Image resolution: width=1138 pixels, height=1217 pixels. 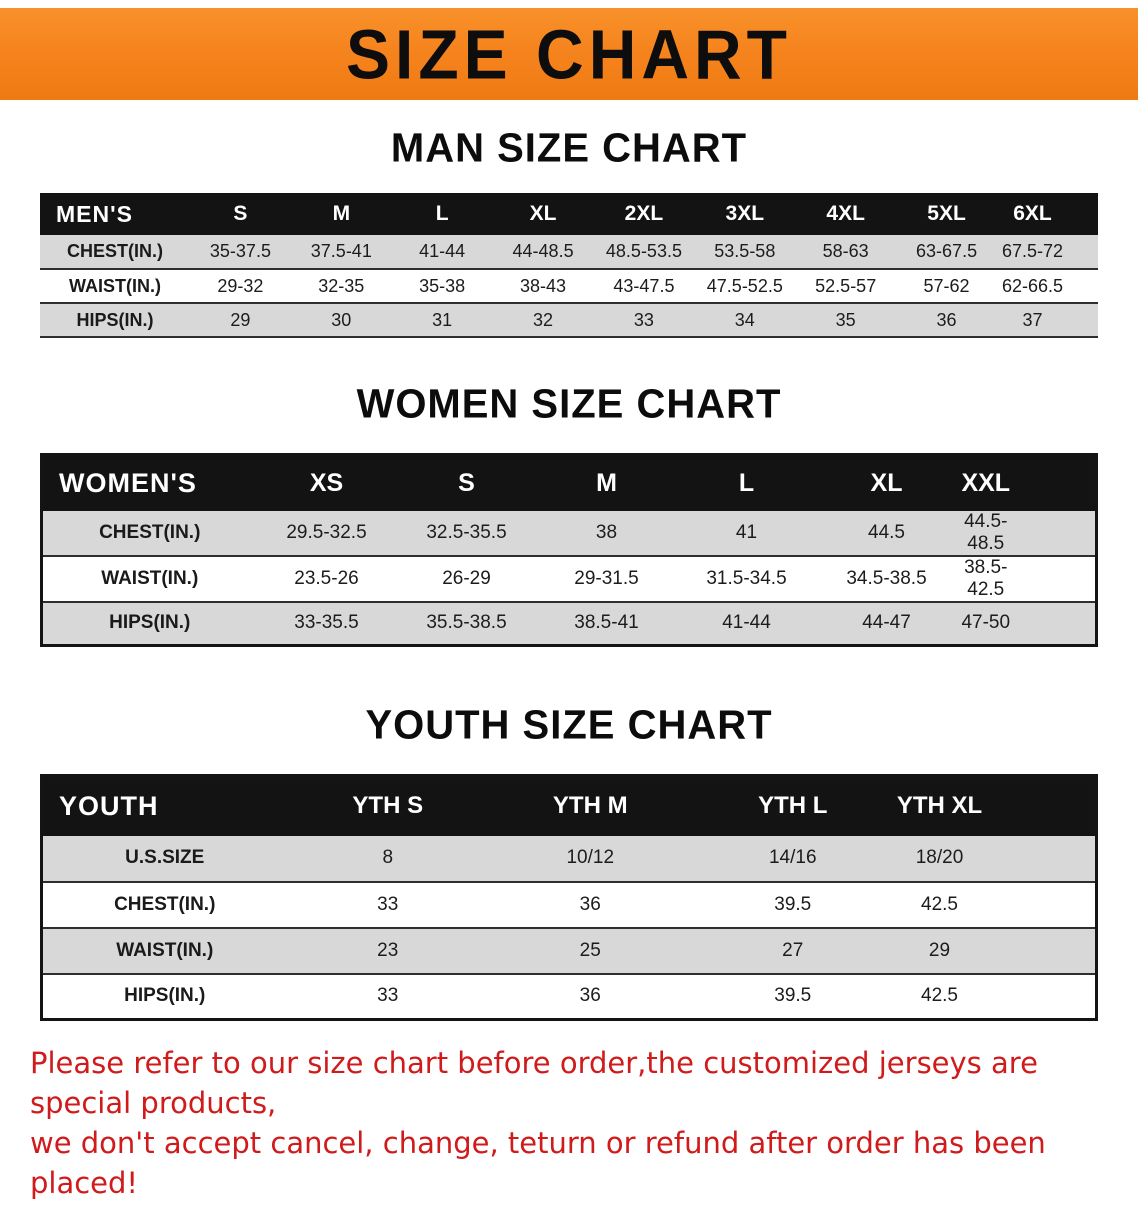 What do you see at coordinates (240, 286) in the screenshot?
I see `value-cell: 29-32` at bounding box center [240, 286].